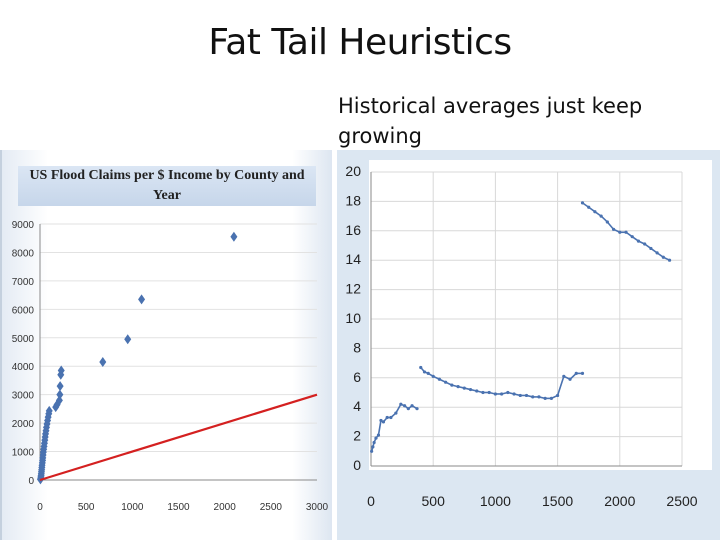  I want to click on y-tick-label: 2000, so click(23, 424).